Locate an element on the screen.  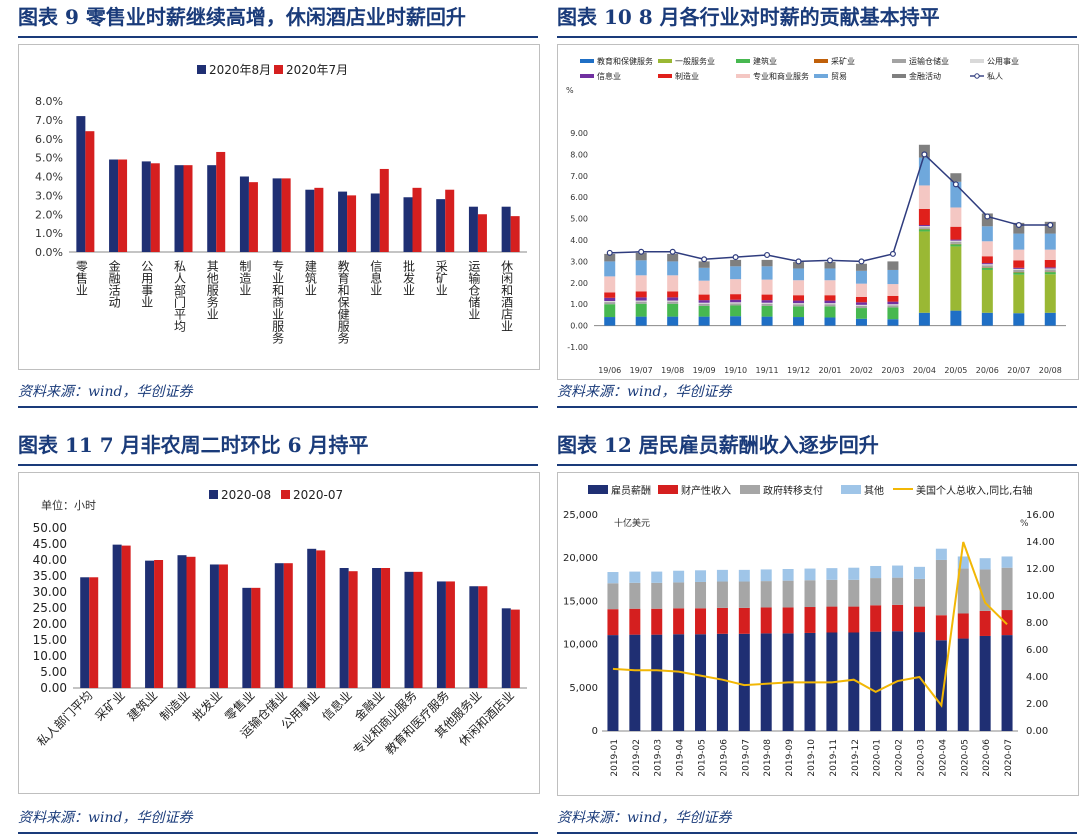
y-tick-label: 7.00 is located at coordinates (579, 176).